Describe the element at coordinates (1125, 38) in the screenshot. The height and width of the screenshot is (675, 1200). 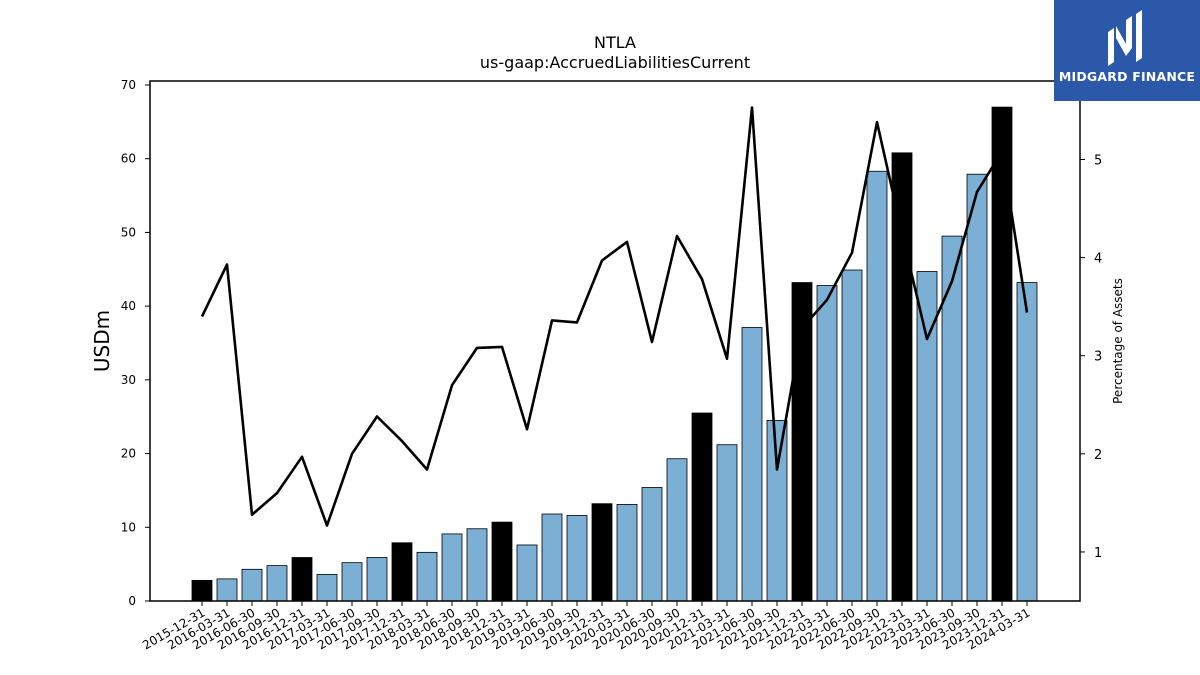
I see `midgard-m-logo-icon` at that location.